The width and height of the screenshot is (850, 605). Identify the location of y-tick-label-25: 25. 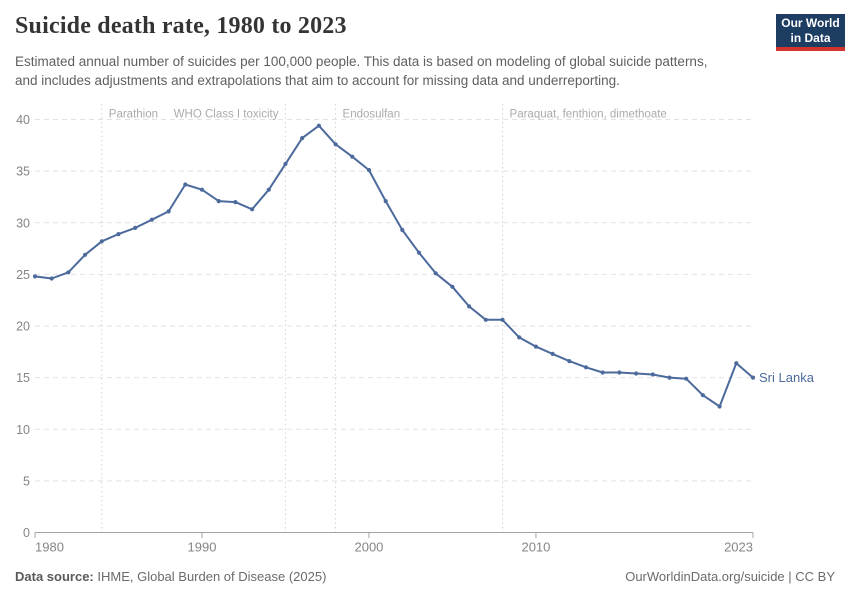
(23, 275).